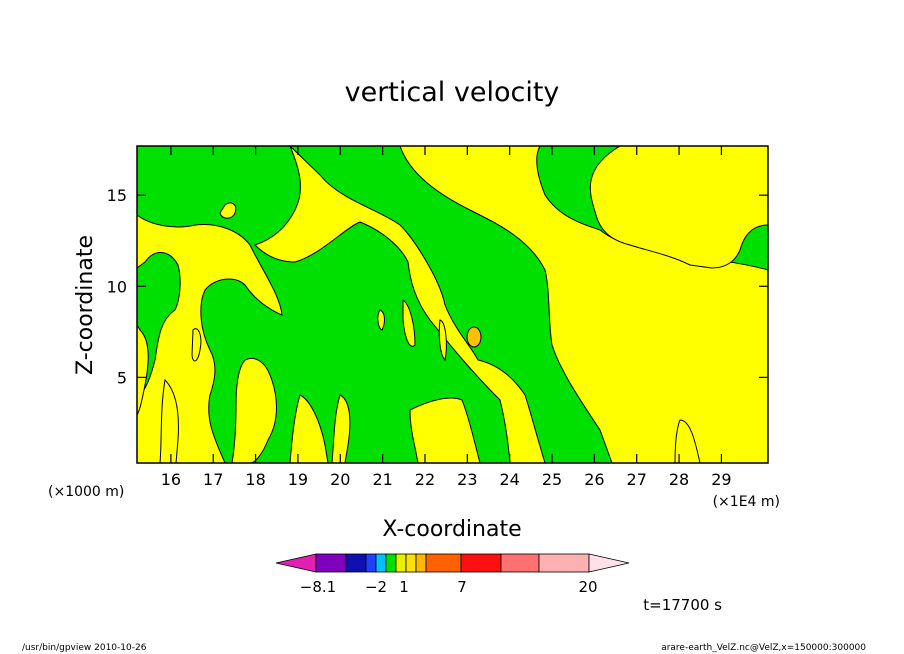 The width and height of the screenshot is (904, 654). Describe the element at coordinates (462, 587) in the screenshot. I see `colorbar-label-4: 7` at that location.